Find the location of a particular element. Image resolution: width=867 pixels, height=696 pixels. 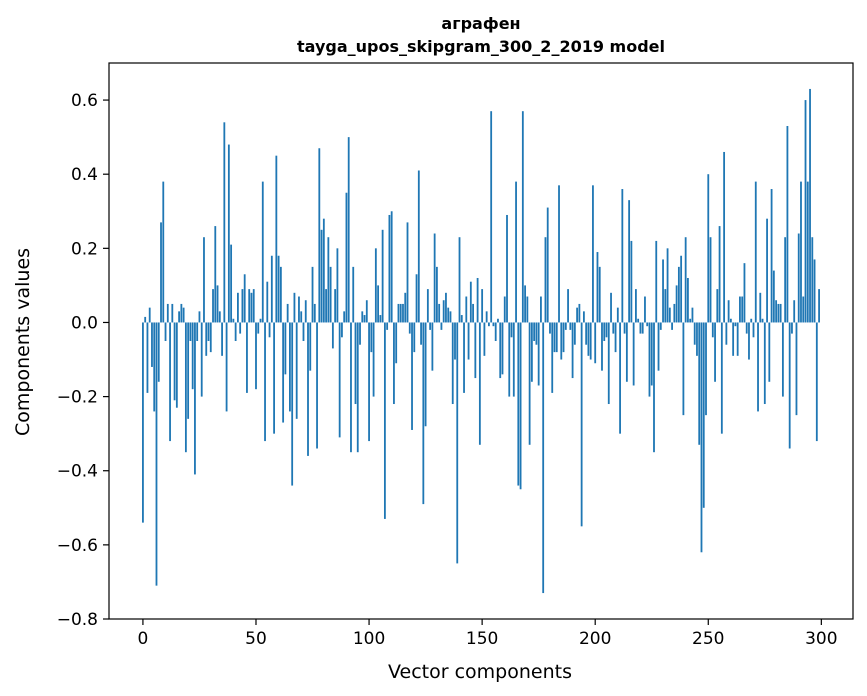

y-tick-label: −0.8 is located at coordinates (77, 620).